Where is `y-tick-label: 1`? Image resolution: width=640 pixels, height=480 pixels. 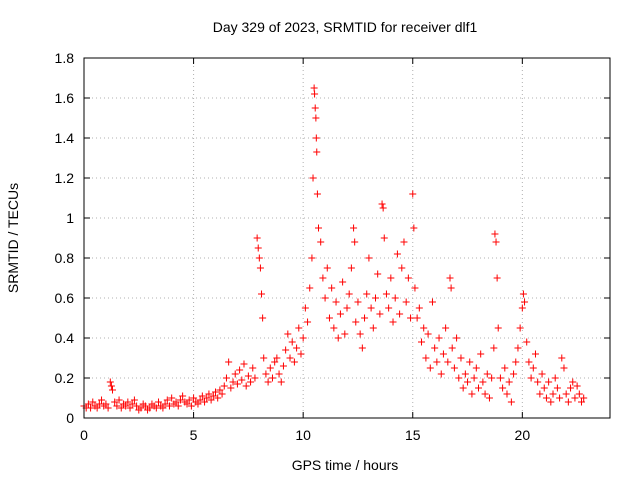 y-tick-label: 1 is located at coordinates (70, 218).